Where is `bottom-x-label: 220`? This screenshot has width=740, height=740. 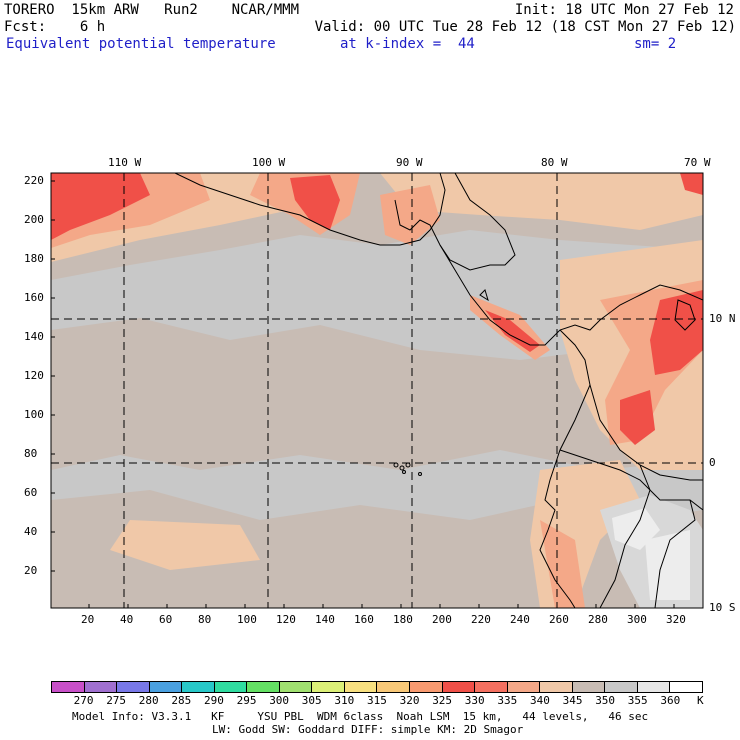 bottom-x-label: 220 is located at coordinates (481, 619).